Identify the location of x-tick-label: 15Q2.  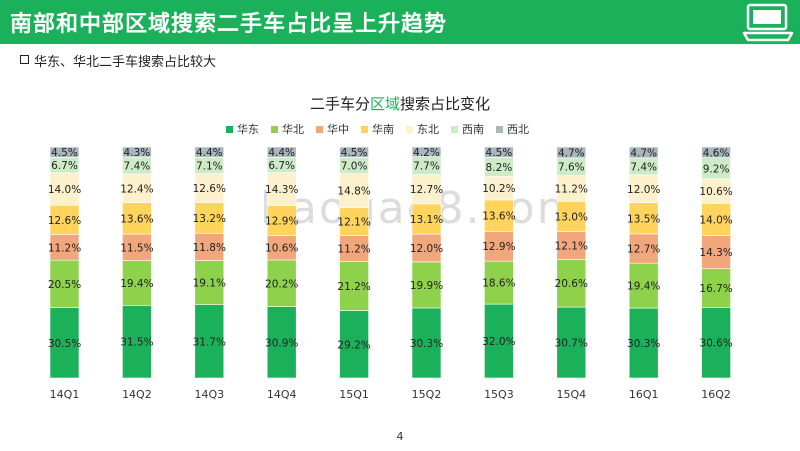
(427, 394).